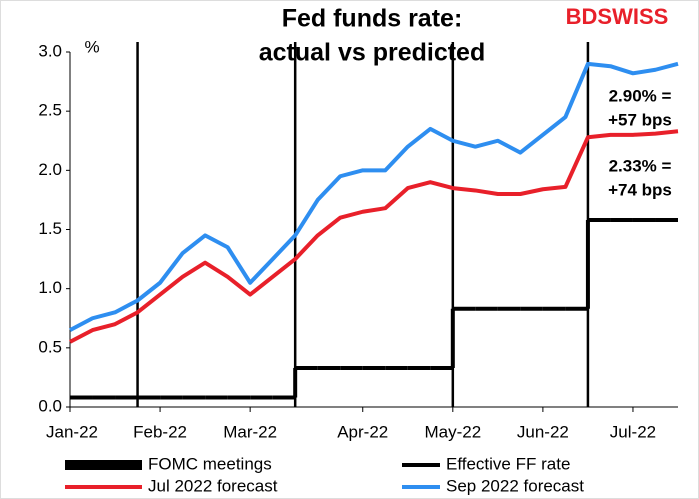 The height and width of the screenshot is (499, 699). I want to click on chart-title: Fed funds rate:, so click(372, 19).